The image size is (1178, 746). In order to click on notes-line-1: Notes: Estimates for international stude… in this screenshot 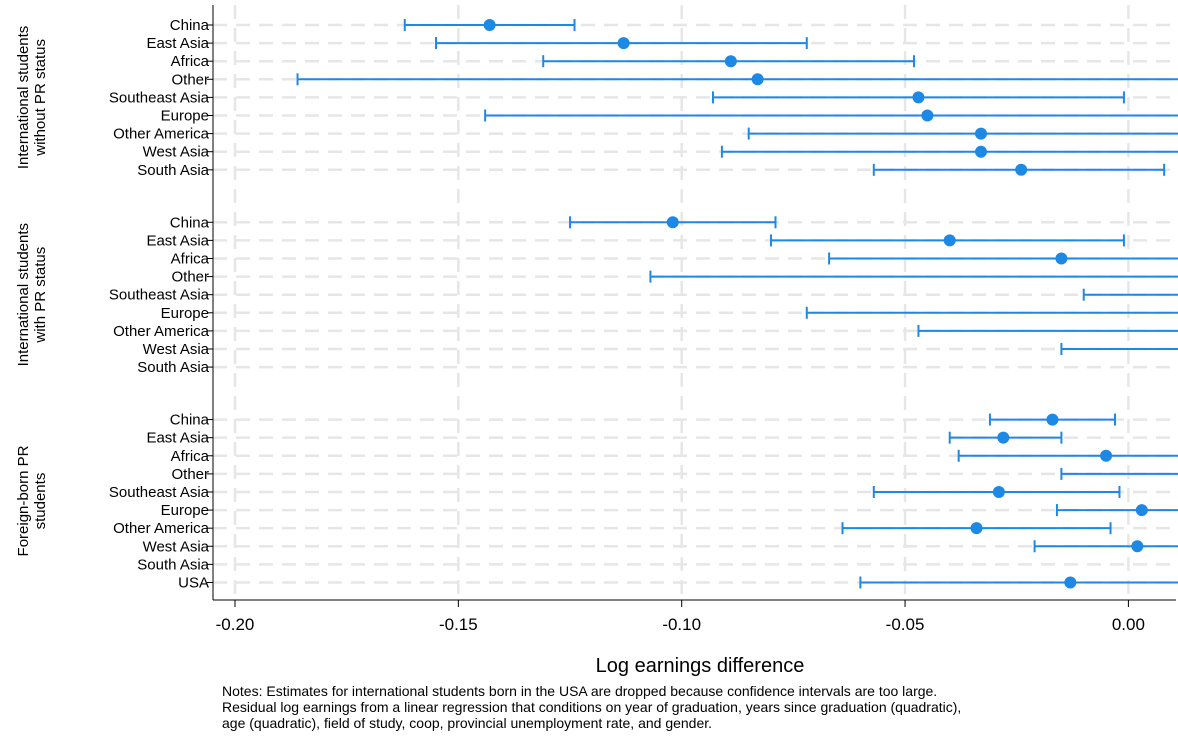, I will do `click(580, 691)`.